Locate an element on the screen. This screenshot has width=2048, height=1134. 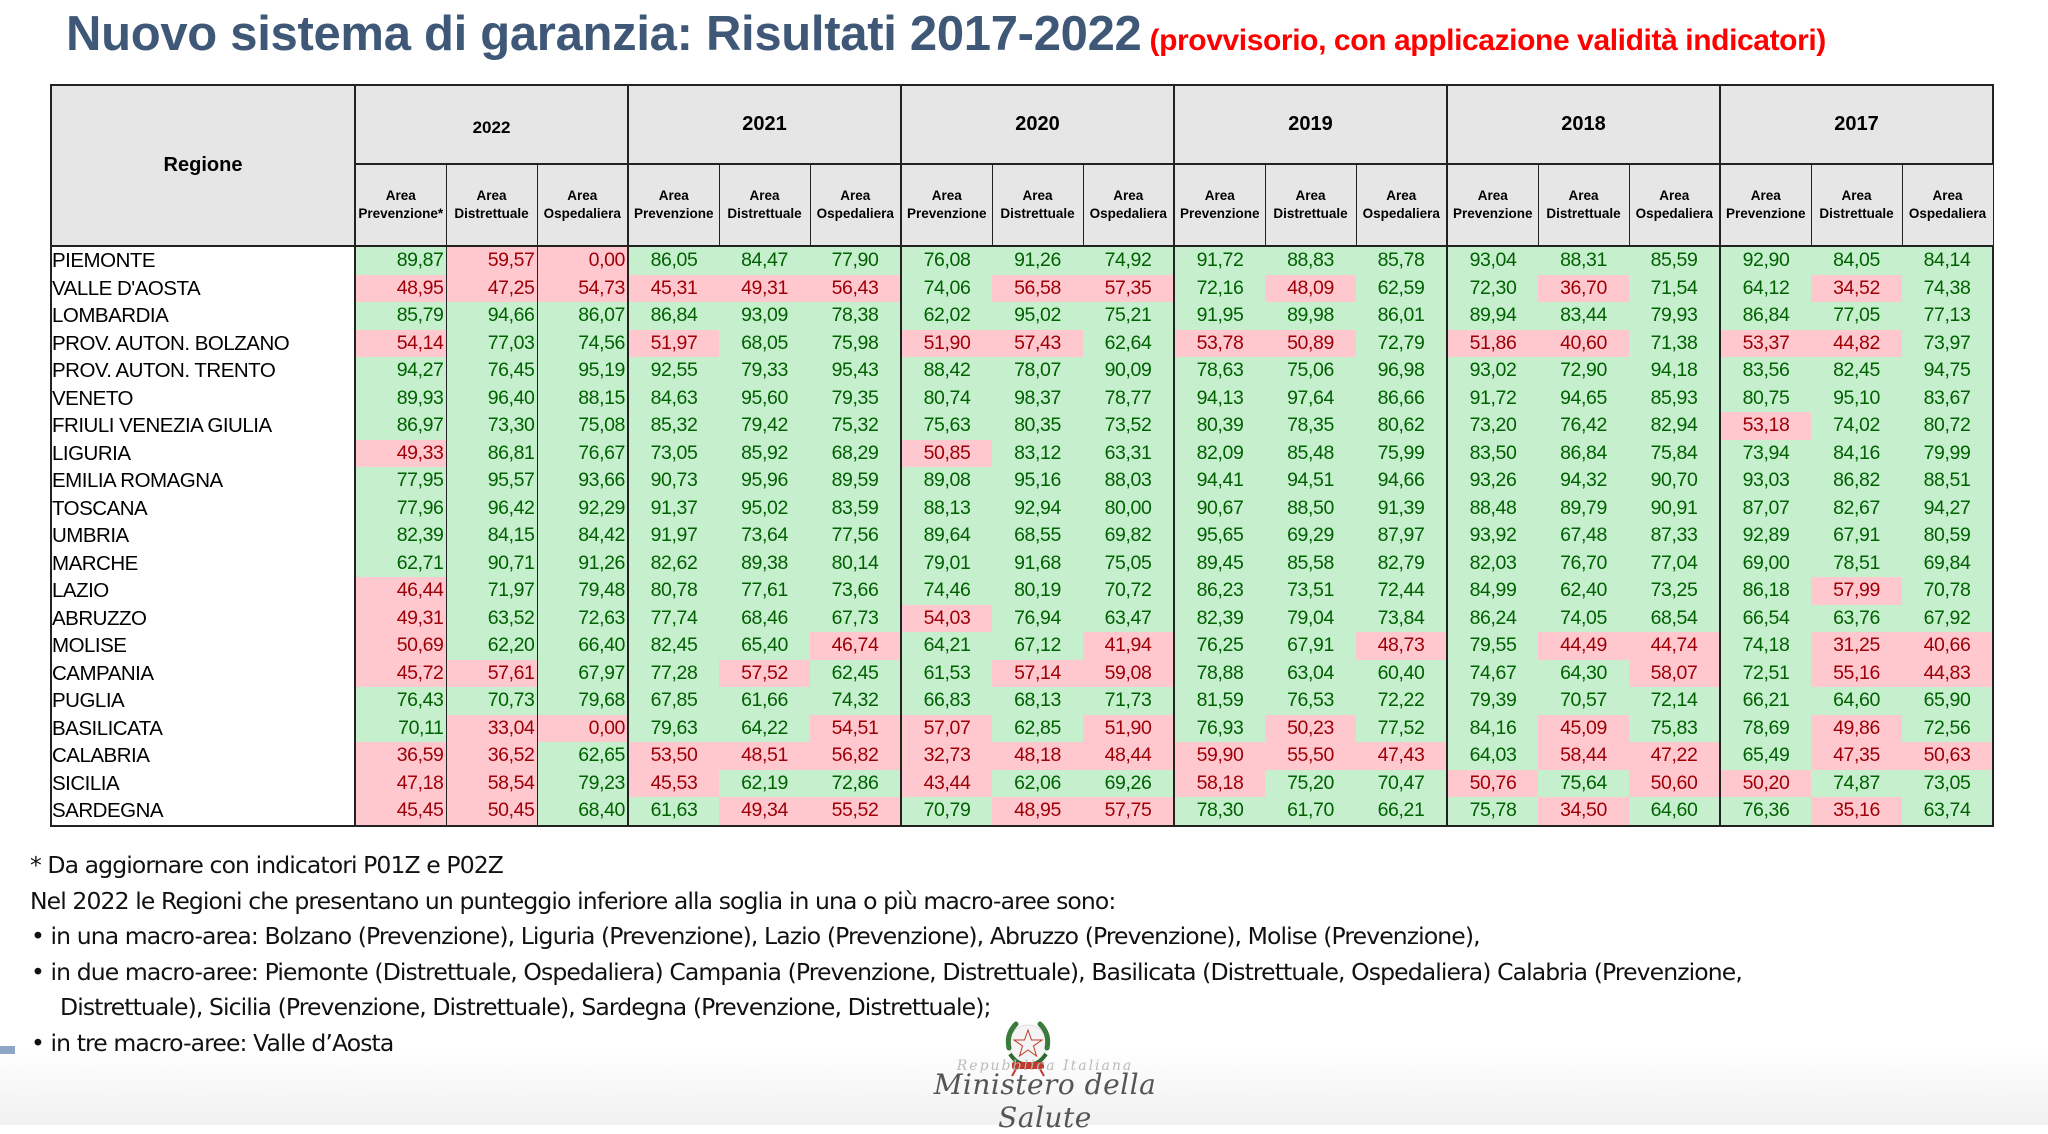
score-cell: 94,41 is located at coordinates (1219, 481).